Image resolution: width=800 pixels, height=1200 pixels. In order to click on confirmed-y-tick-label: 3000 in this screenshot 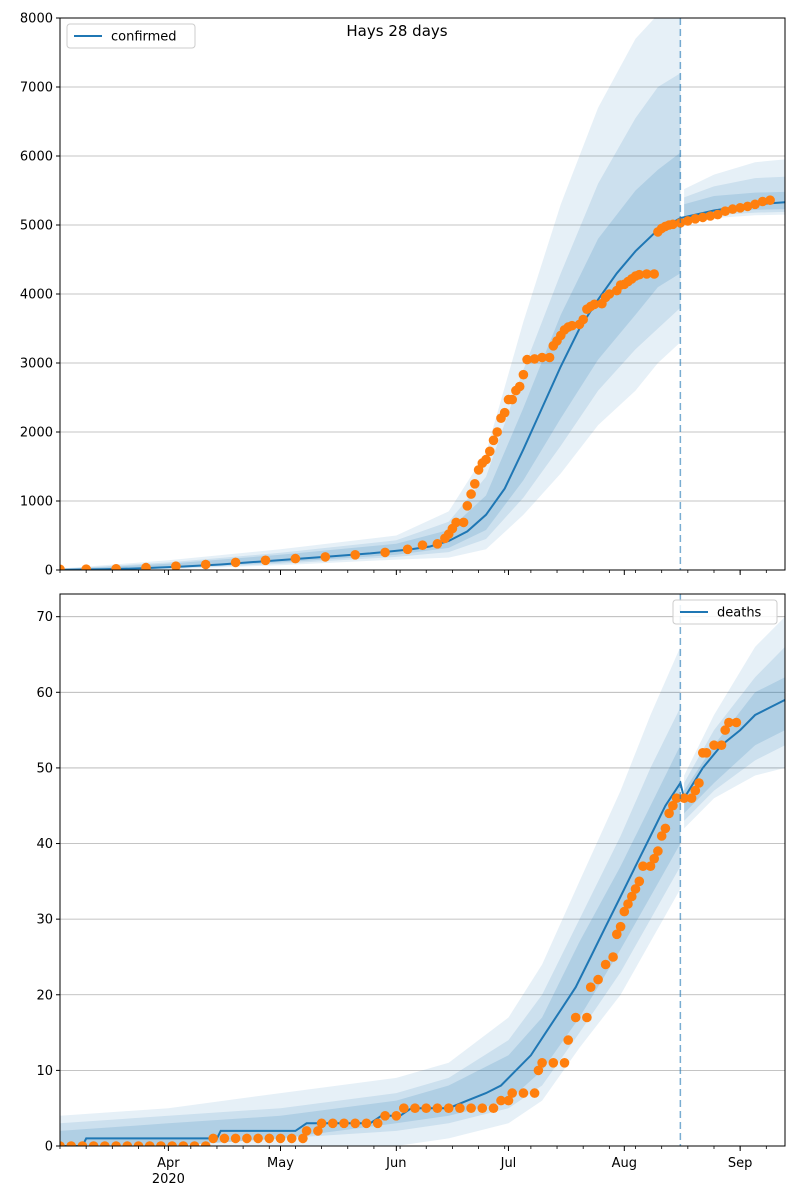, I will do `click(36, 364)`.